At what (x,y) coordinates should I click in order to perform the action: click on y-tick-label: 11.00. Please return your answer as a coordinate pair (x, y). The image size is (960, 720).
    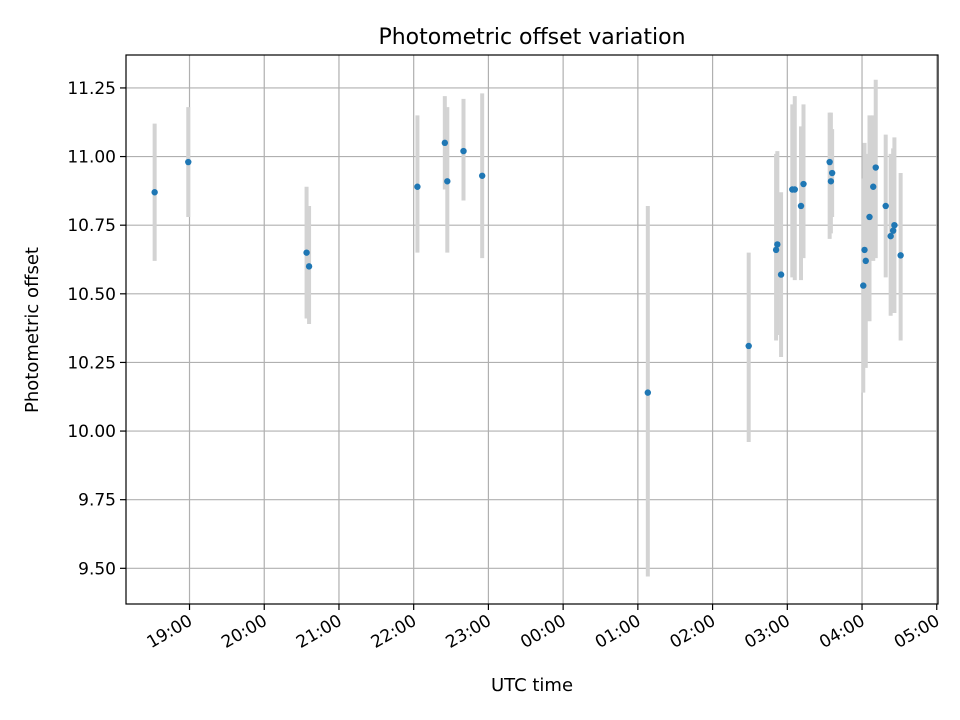
    Looking at the image, I should click on (91, 158).